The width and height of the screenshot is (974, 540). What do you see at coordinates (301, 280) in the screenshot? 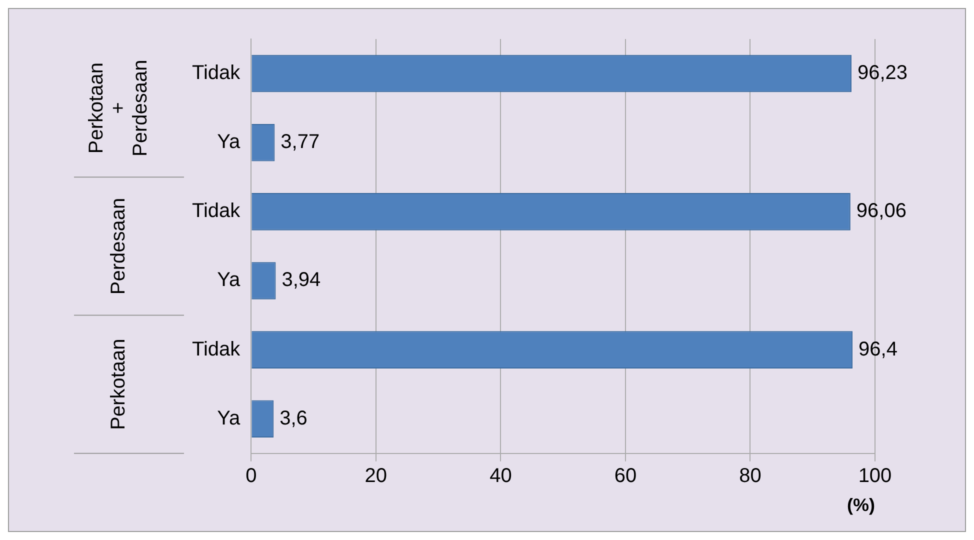
I see `data-label: 3,94` at bounding box center [301, 280].